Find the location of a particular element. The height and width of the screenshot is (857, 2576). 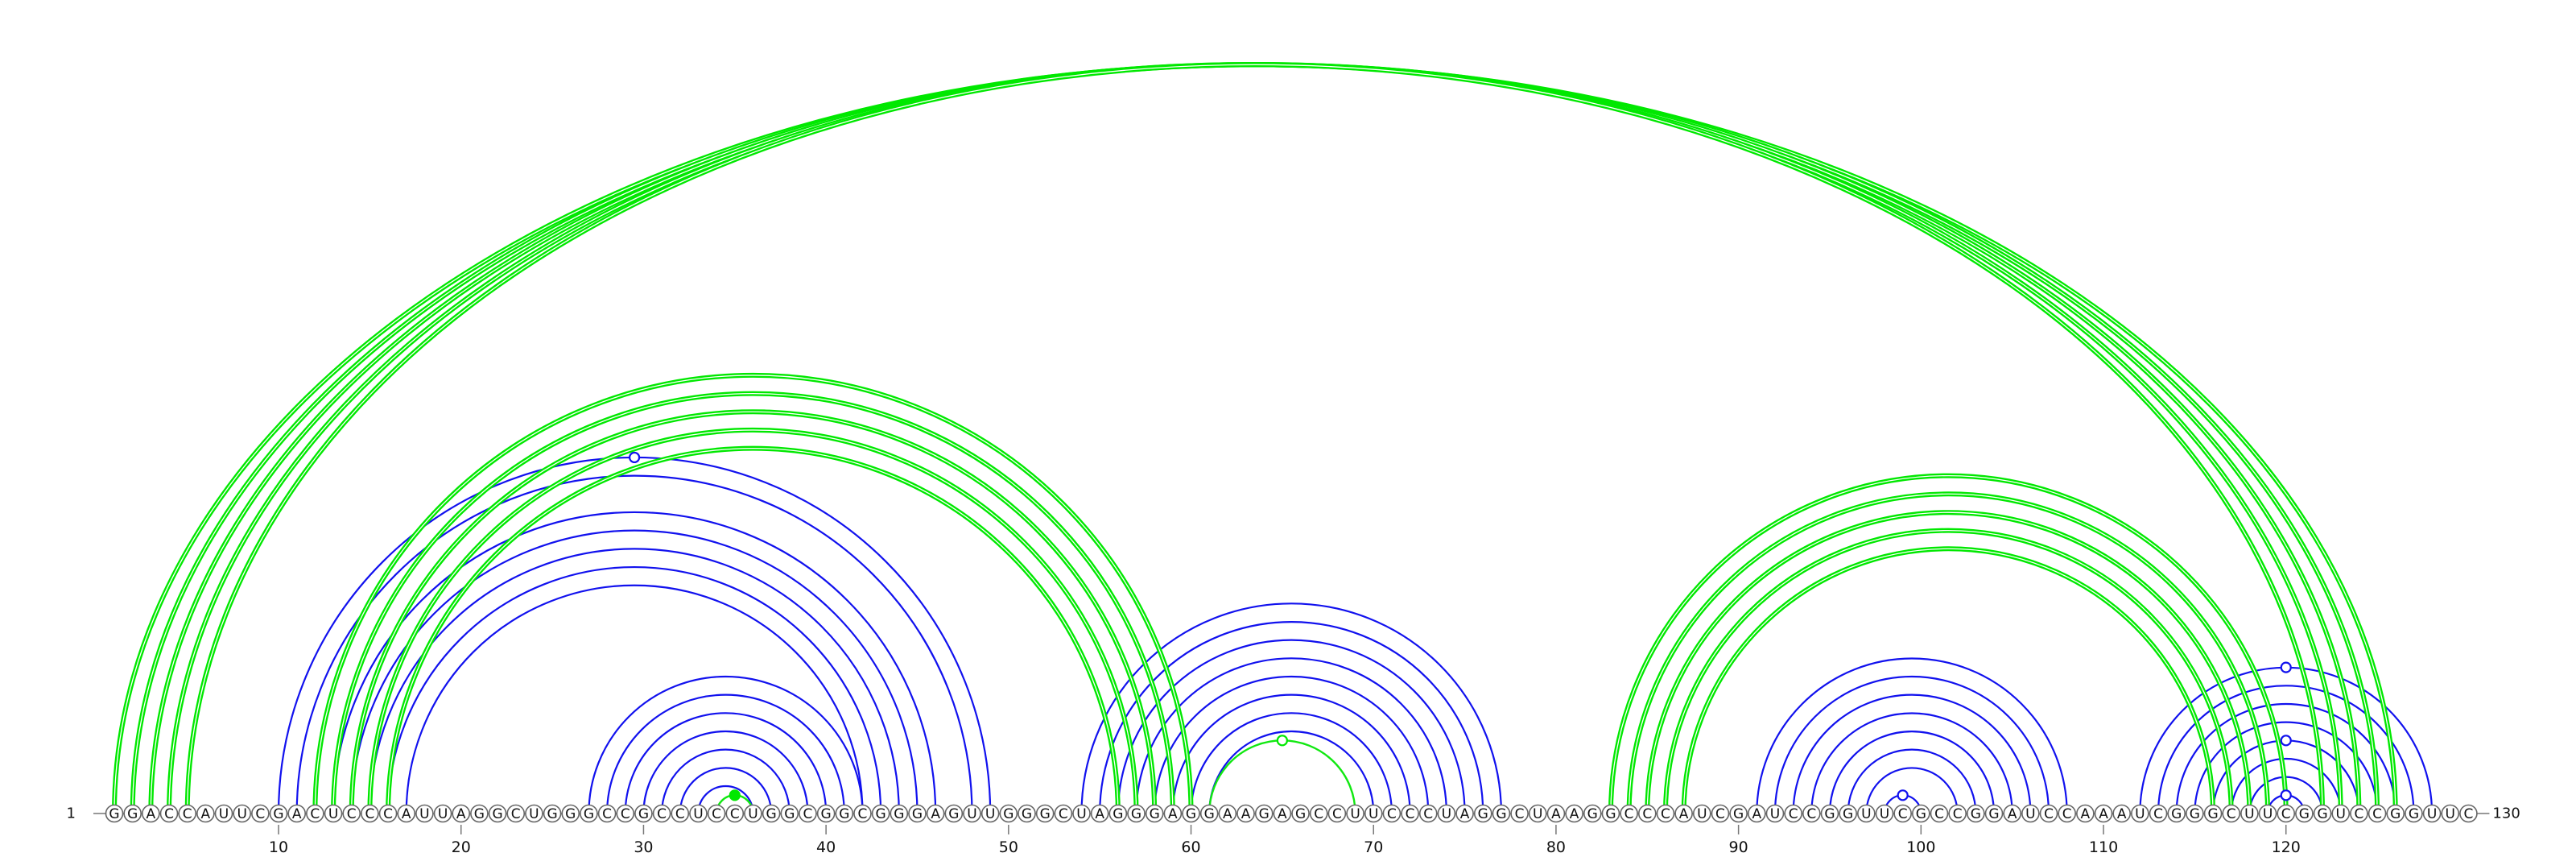

nucleotide-16: C is located at coordinates (388, 813).